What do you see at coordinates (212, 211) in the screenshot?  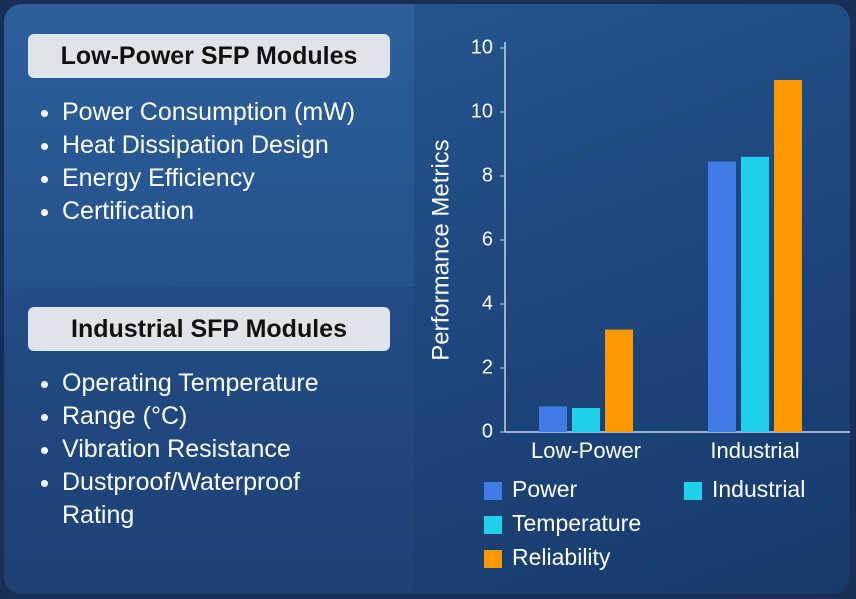 I see `bullet: Certification` at bounding box center [212, 211].